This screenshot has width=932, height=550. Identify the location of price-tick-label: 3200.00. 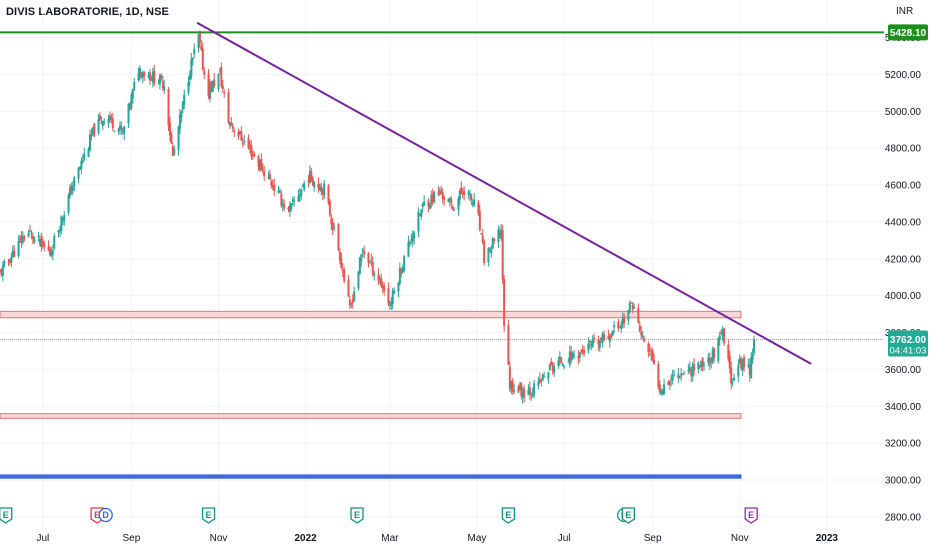
(903, 444).